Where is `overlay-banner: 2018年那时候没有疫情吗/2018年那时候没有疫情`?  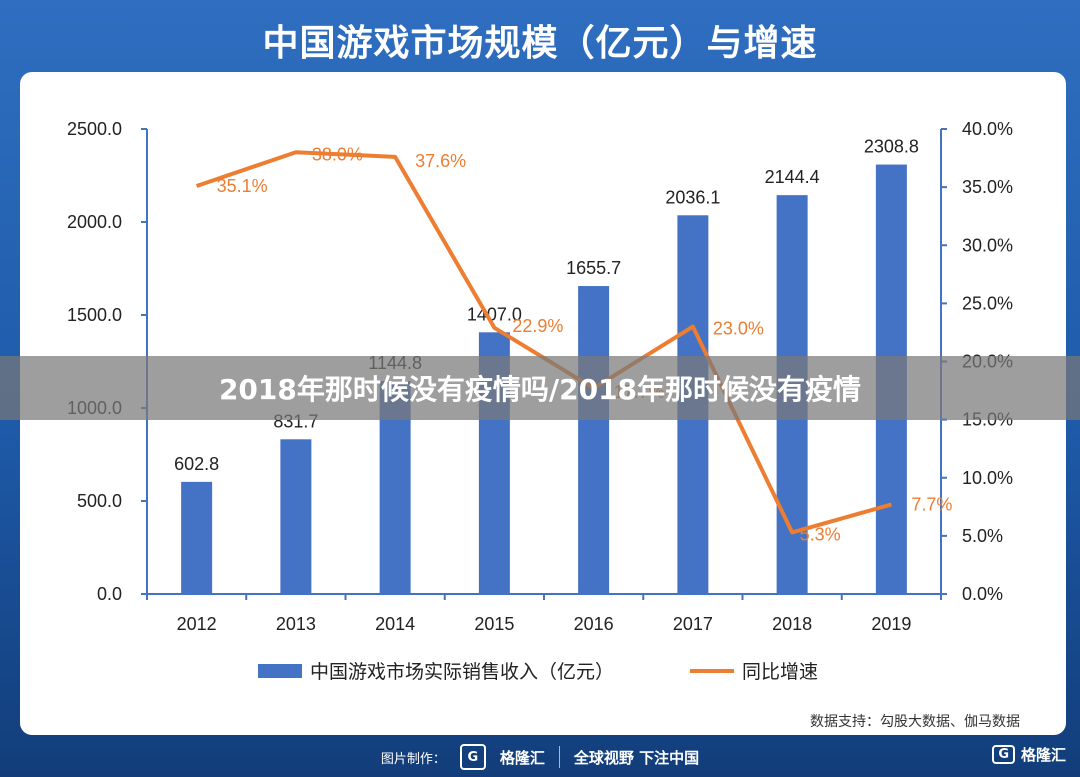 overlay-banner: 2018年那时候没有疫情吗/2018年那时候没有疫情 is located at coordinates (540, 388).